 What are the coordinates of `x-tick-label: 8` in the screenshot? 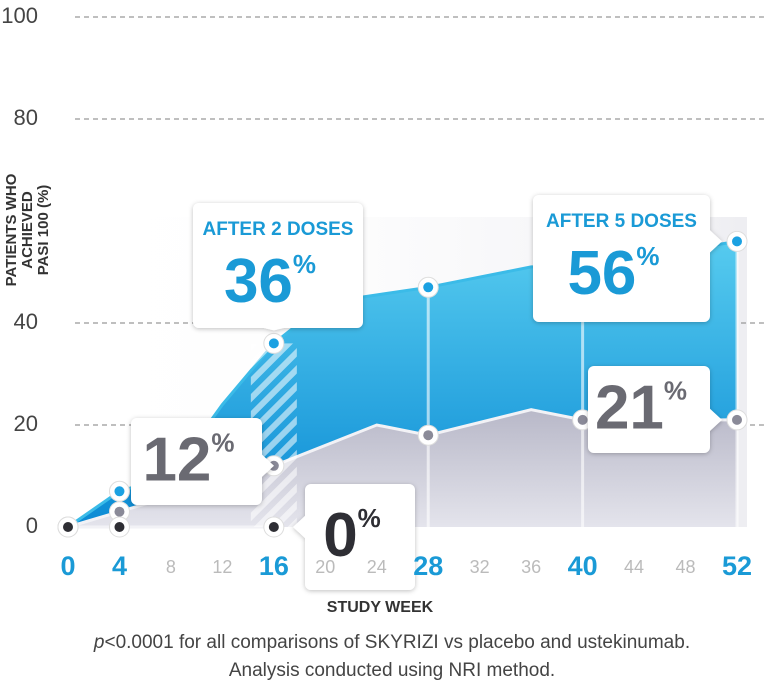 It's located at (171, 567).